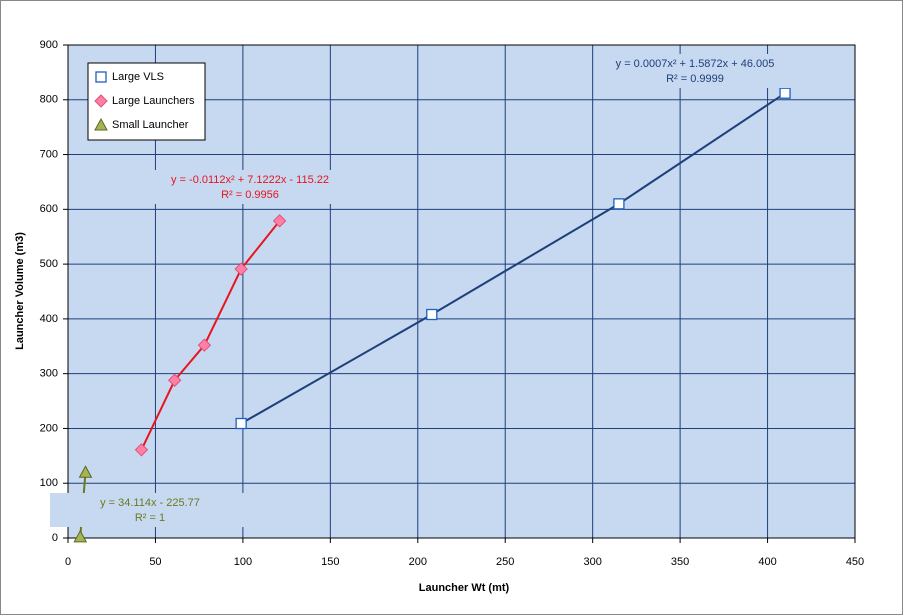  What do you see at coordinates (55, 538) in the screenshot?
I see `y-tick-label: 0` at bounding box center [55, 538].